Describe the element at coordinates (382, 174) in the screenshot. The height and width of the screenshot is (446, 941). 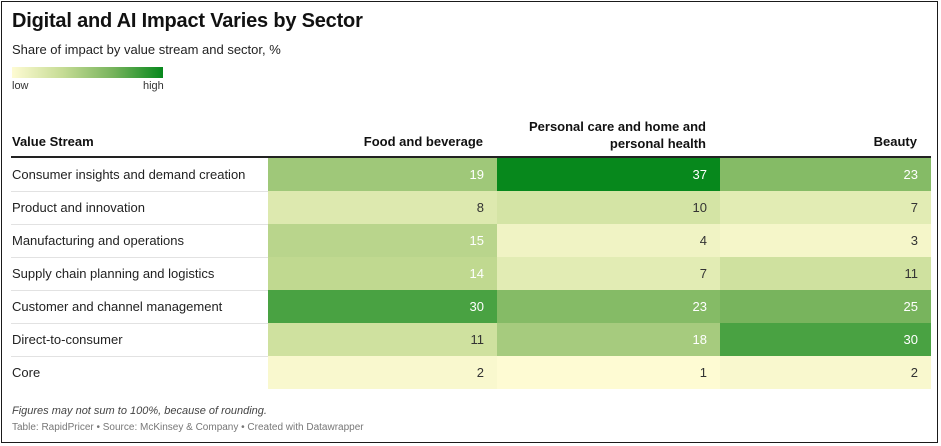
I see `heatmap-cell: 19` at that location.